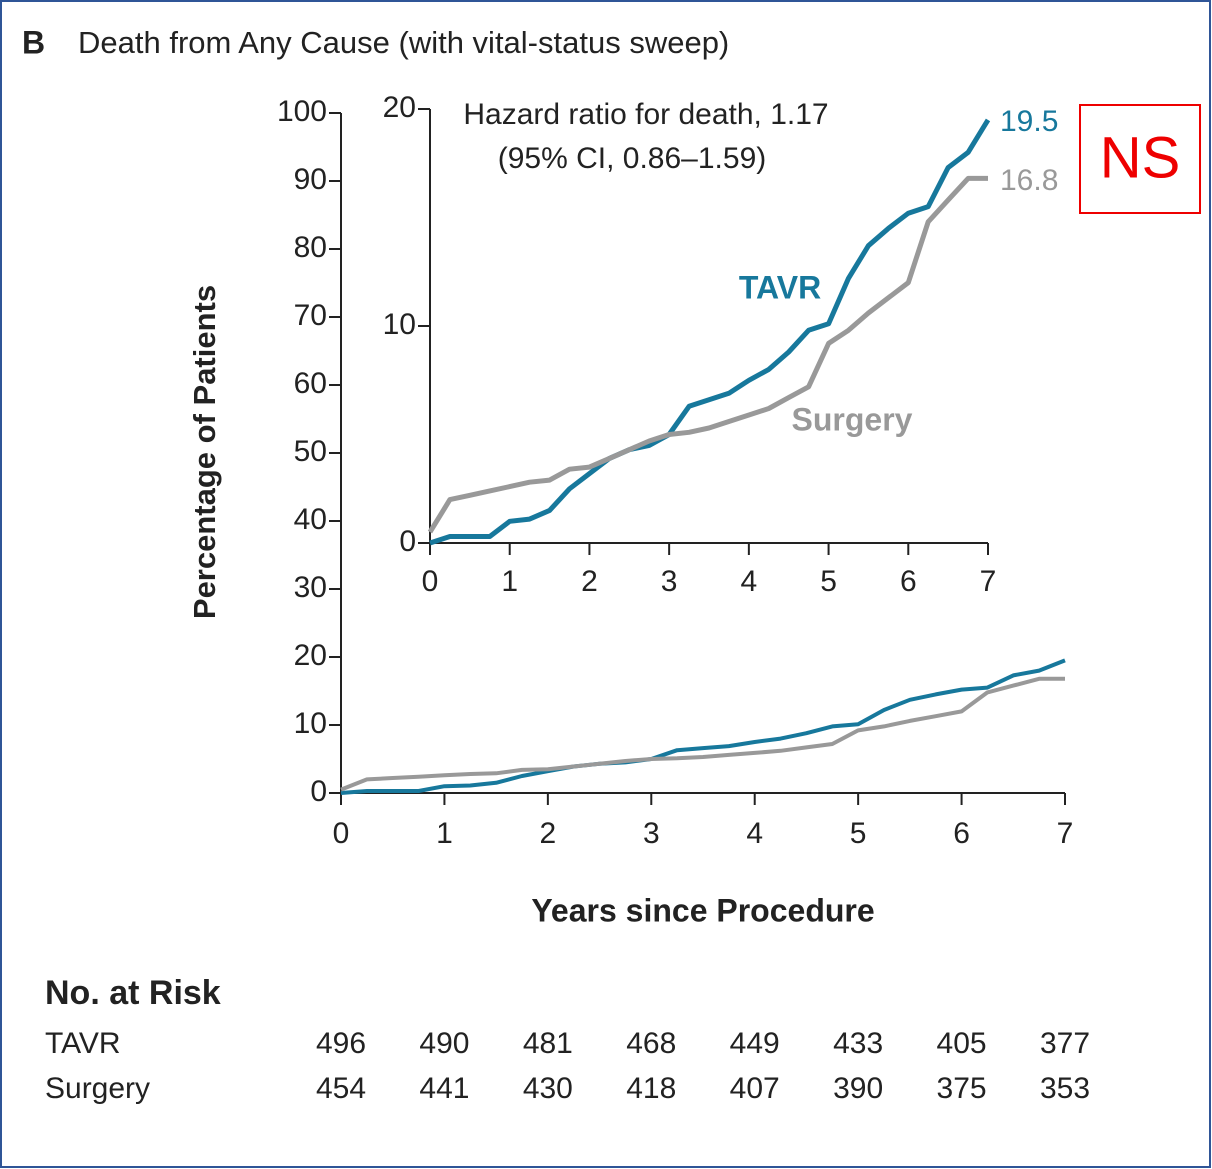 The image size is (1212, 1169). What do you see at coordinates (310, 451) in the screenshot?
I see `y-tick-label: 50` at bounding box center [310, 451].